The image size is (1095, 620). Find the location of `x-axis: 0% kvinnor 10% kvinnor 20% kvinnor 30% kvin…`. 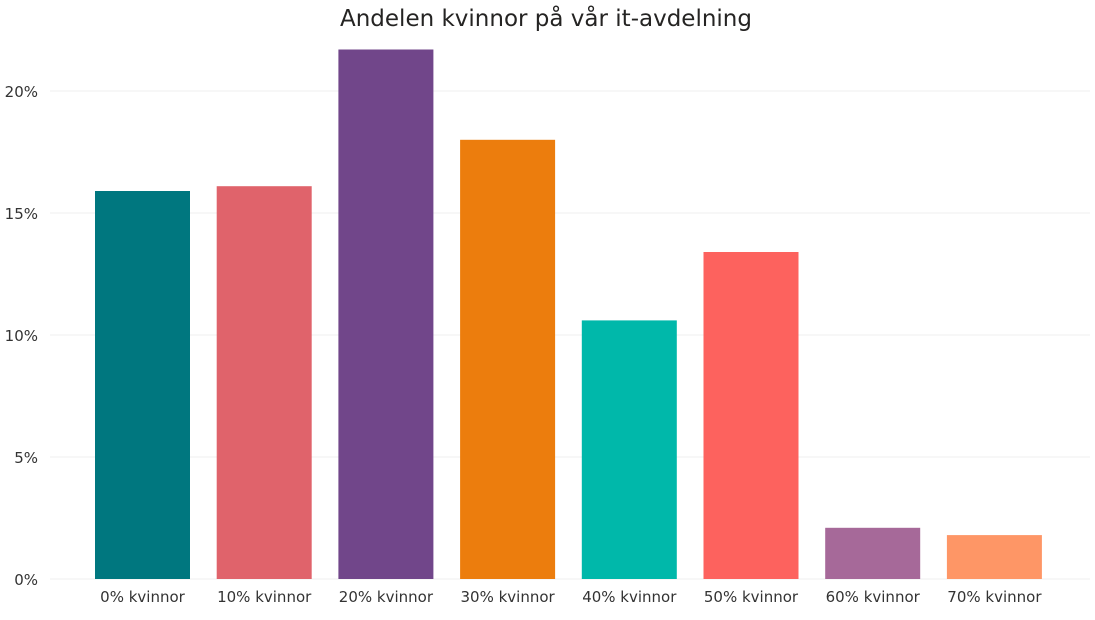

x-axis: 0% kvinnor 10% kvinnor 20% kvinnor 30% kvin… is located at coordinates (571, 597).